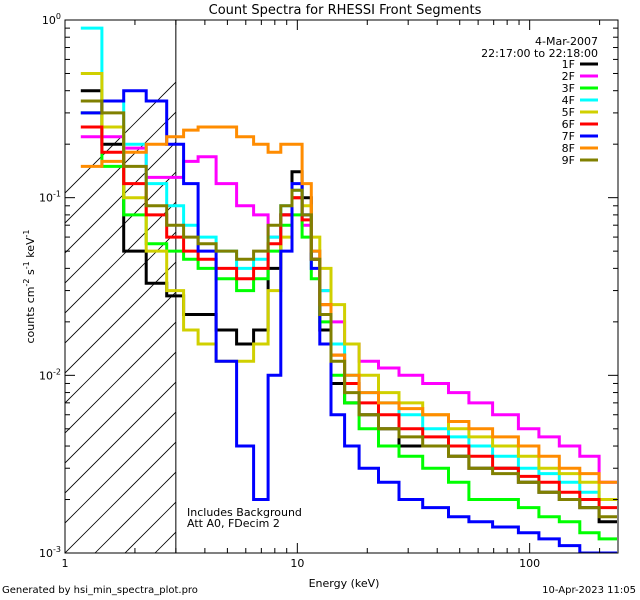 The image size is (640, 600). What do you see at coordinates (50, 197) in the screenshot?
I see `y-tick-label: 10⁻¹` at bounding box center [50, 197].